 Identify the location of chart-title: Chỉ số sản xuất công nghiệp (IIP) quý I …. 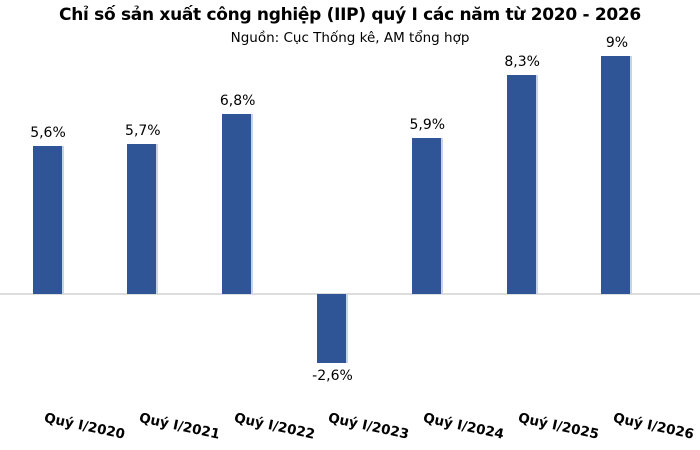
(350, 15).